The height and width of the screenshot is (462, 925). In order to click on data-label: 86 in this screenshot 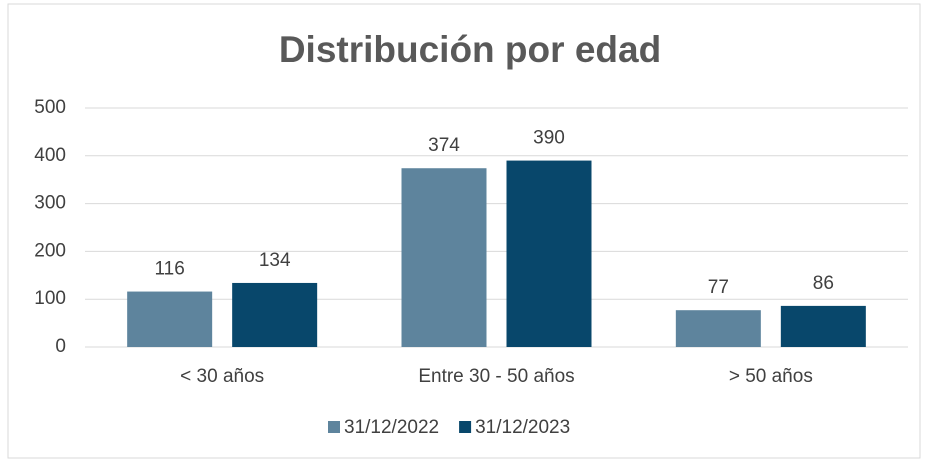, I will do `click(823, 283)`.